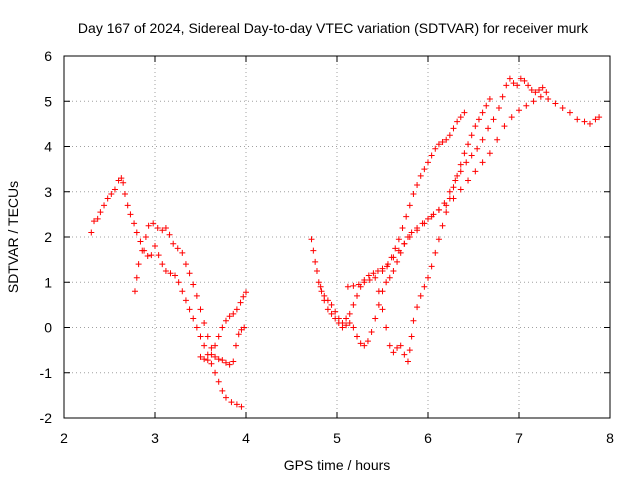  Describe the element at coordinates (48, 282) in the screenshot. I see `y-tick-label: 1` at that location.